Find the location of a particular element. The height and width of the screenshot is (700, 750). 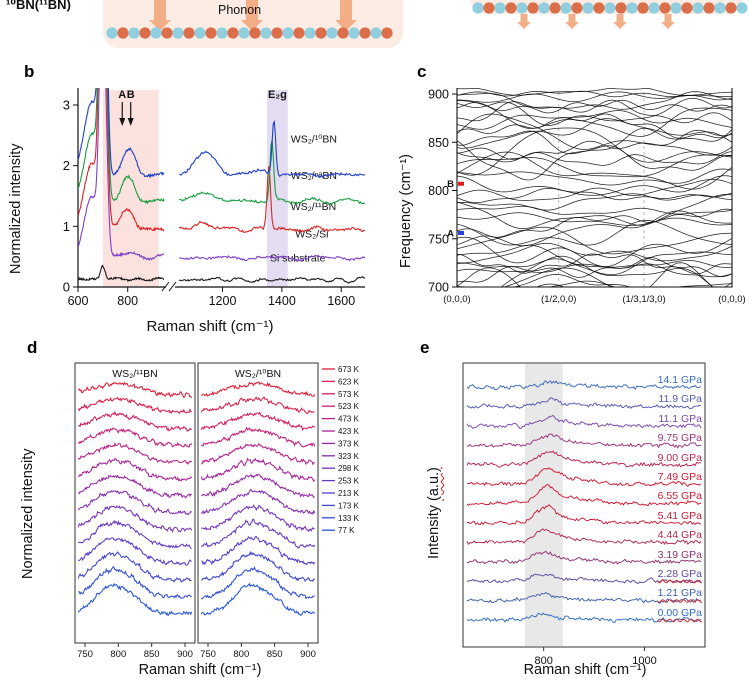

legend-label: 323 K is located at coordinates (349, 456).